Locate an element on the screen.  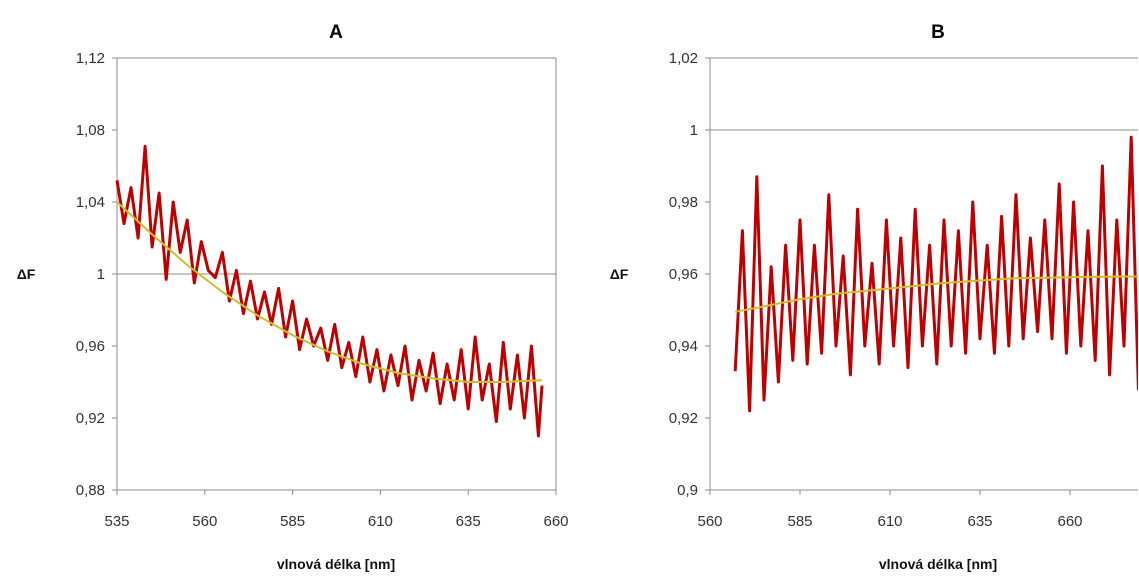
y-tick-label: 1,08 is located at coordinates (90, 130).